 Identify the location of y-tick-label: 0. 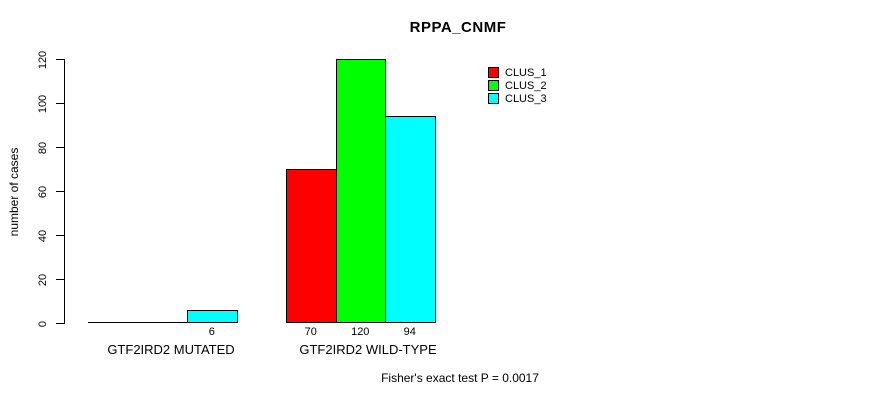
(43, 323).